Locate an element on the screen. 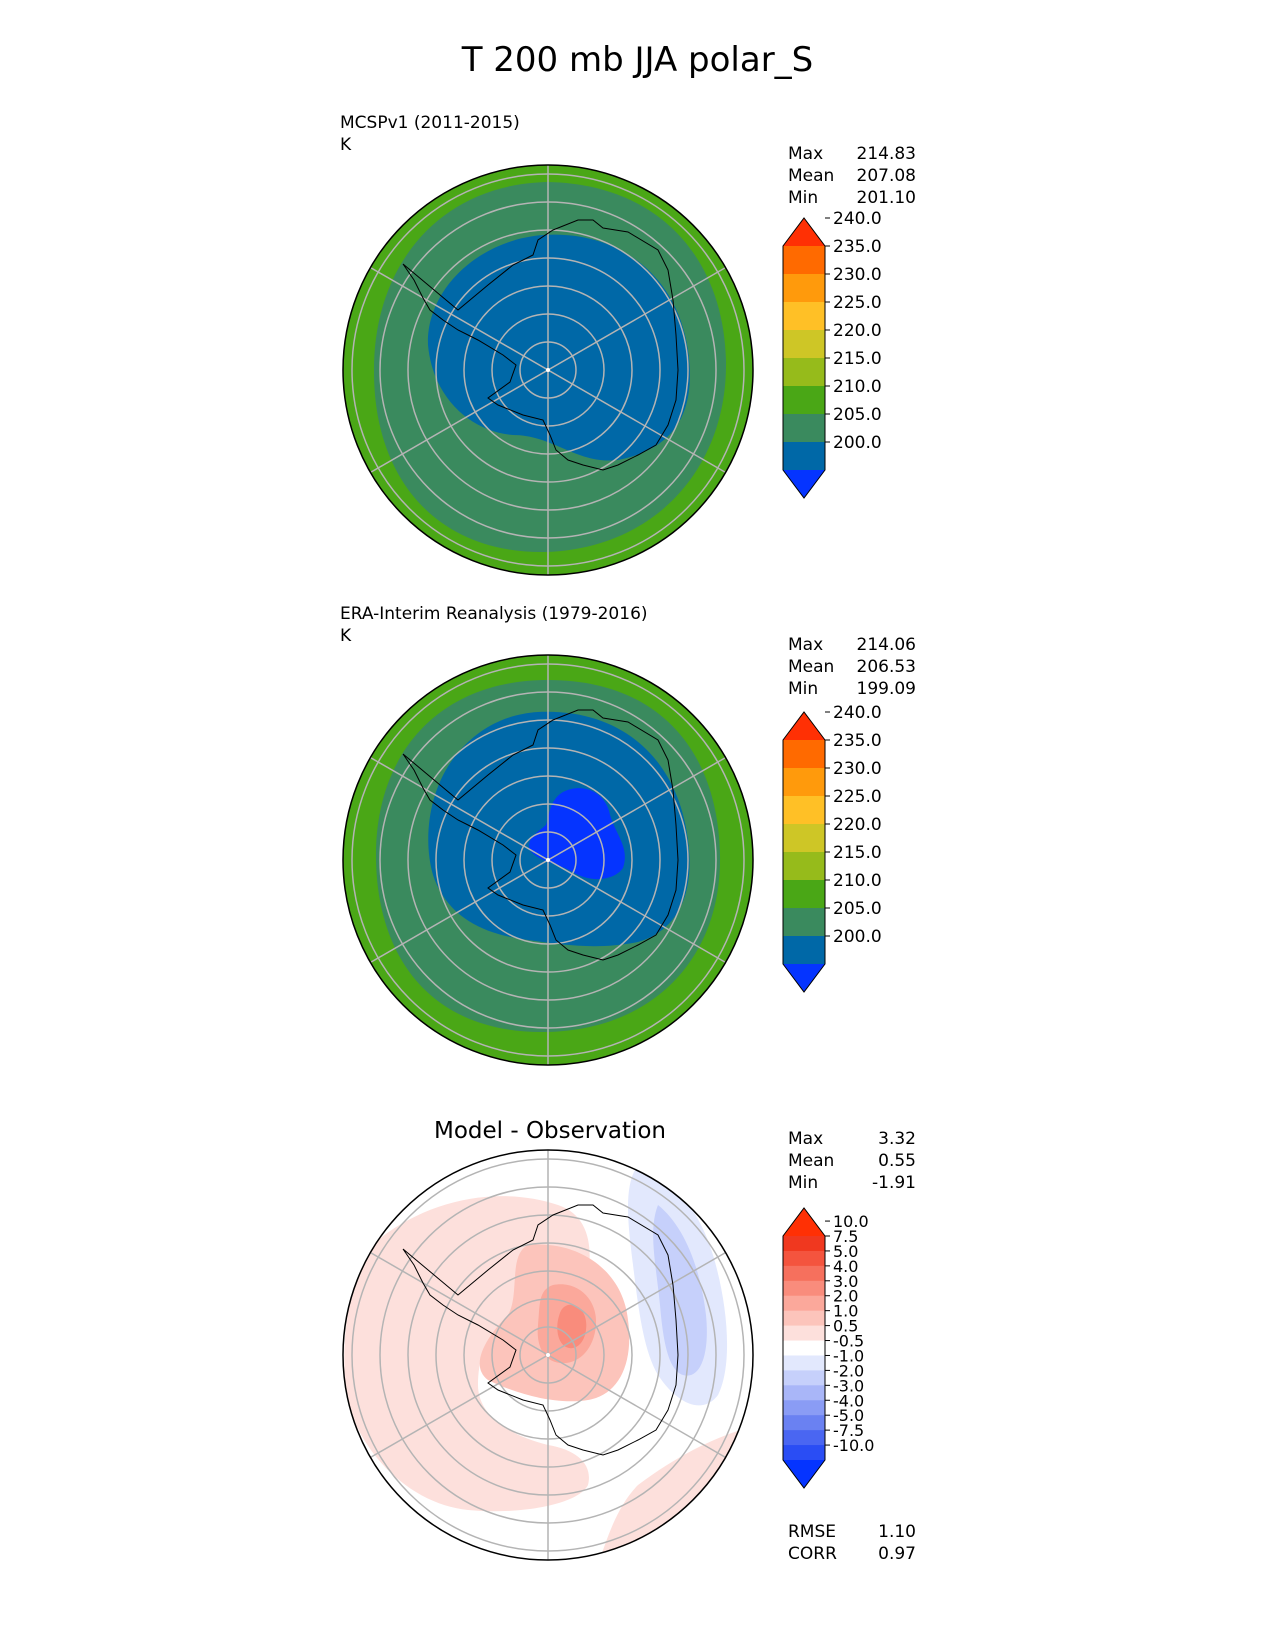  stat-row: Min -1.91 is located at coordinates (852, 1183).